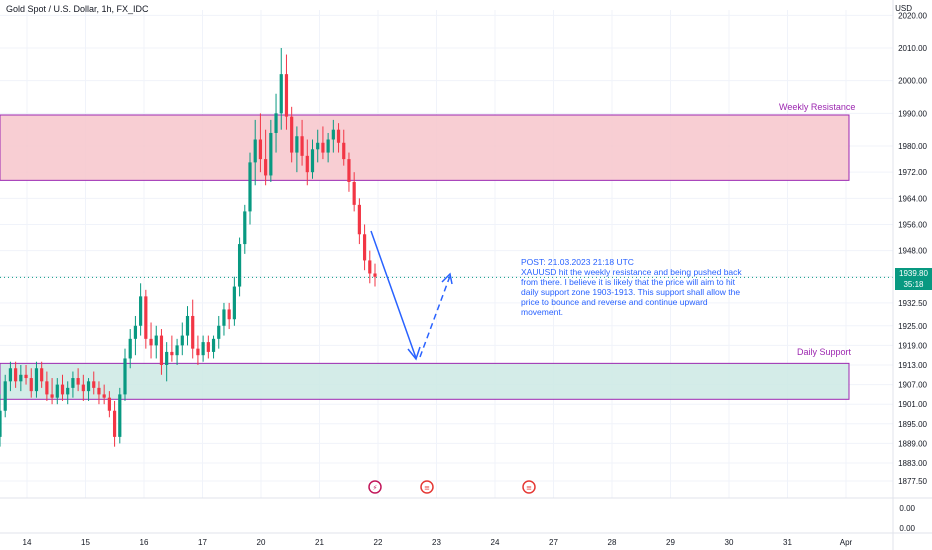 This screenshot has height=550, width=932. What do you see at coordinates (912, 81) in the screenshot?
I see `price-tick-label: 2000.00` at bounding box center [912, 81].